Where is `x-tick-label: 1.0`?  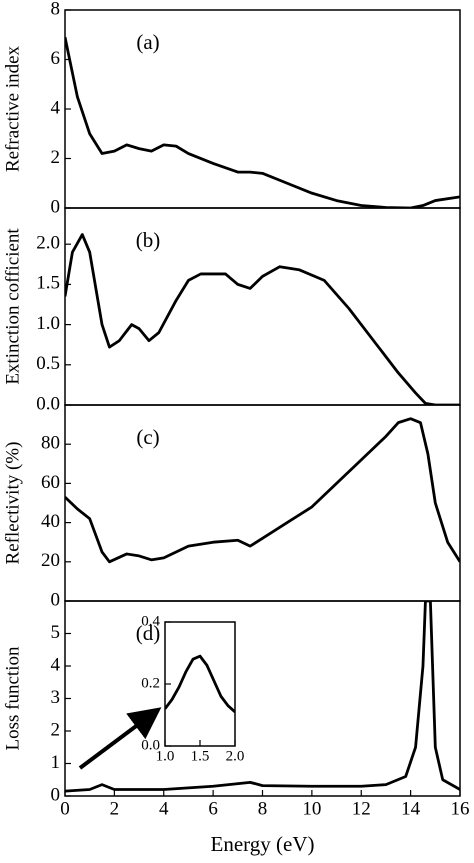 x-tick-label: 1.0 is located at coordinates (165, 757).